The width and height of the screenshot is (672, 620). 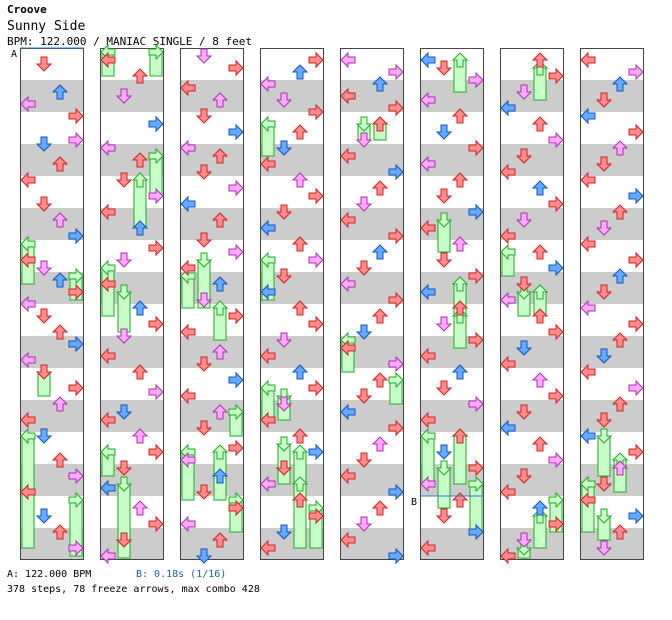 What do you see at coordinates (14, 54) in the screenshot?
I see `marker-label: A` at bounding box center [14, 54].